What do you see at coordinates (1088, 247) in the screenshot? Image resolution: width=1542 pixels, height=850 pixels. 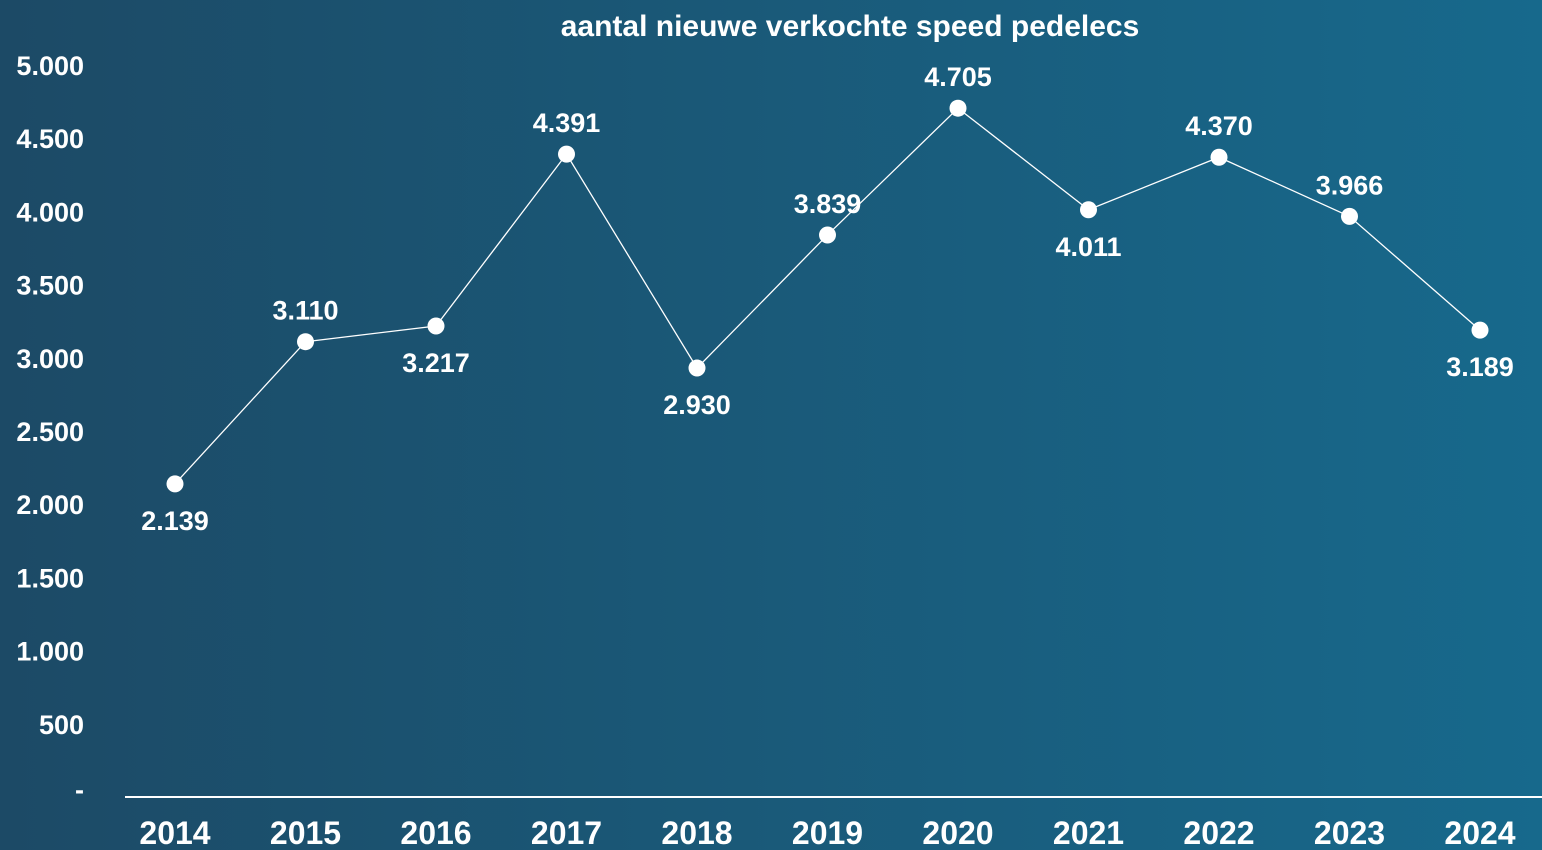 I see `data-label: 4.011` at bounding box center [1088, 247].